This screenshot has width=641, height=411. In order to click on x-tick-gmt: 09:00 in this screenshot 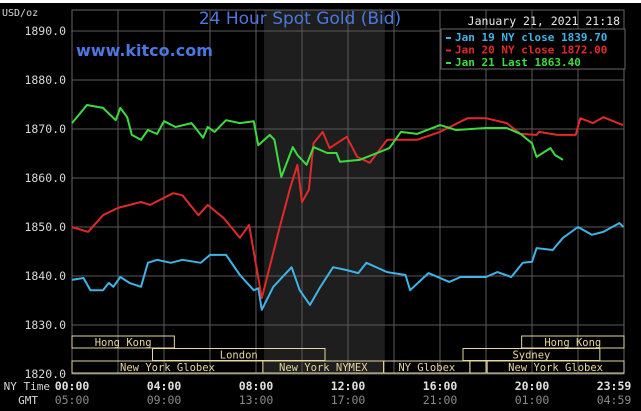, I will do `click(164, 400)`.